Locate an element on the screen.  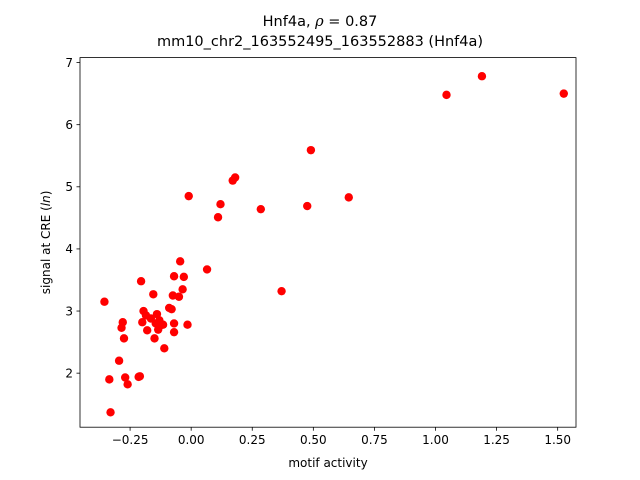
y-tick-label: 5 is located at coordinates (69, 187).